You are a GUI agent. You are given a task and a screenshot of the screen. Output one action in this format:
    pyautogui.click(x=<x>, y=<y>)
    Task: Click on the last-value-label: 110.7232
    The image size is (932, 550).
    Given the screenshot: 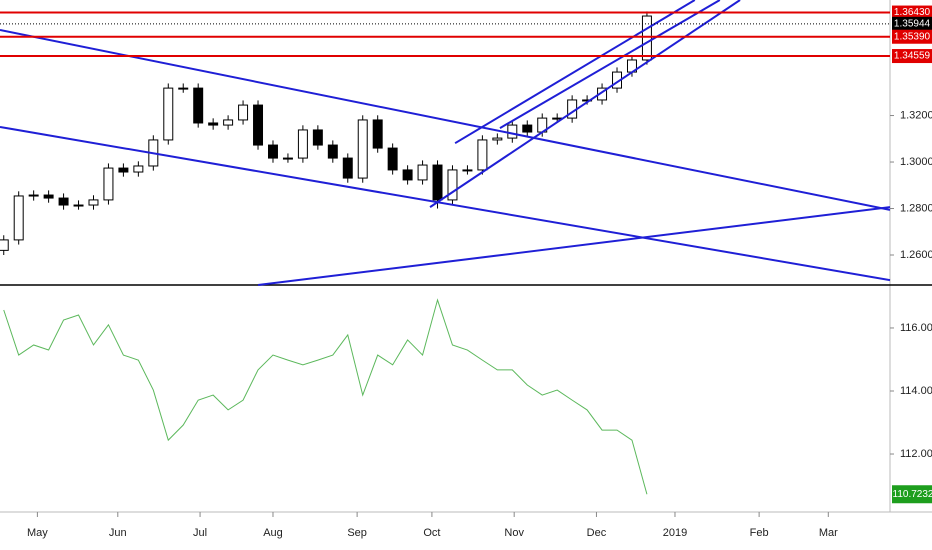 What is the action you would take?
    pyautogui.click(x=912, y=494)
    